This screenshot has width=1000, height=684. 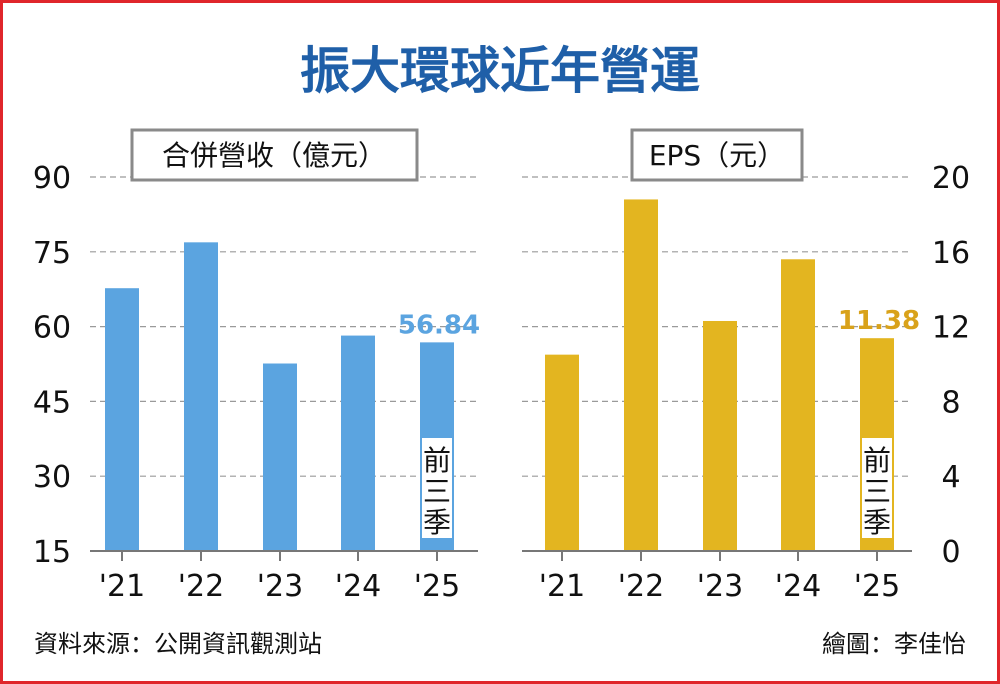 What do you see at coordinates (950, 477) in the screenshot?
I see `eps-y-tick-label: 4` at bounding box center [950, 477].